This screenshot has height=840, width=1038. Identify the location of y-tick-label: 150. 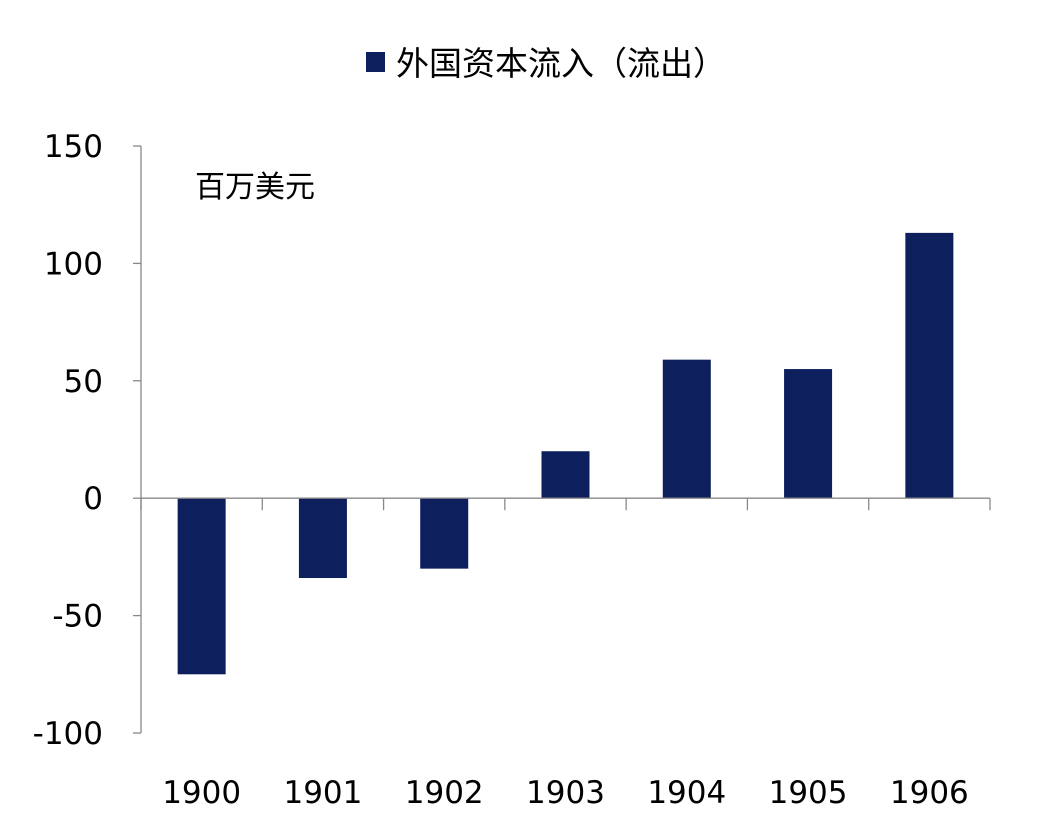
(73, 147).